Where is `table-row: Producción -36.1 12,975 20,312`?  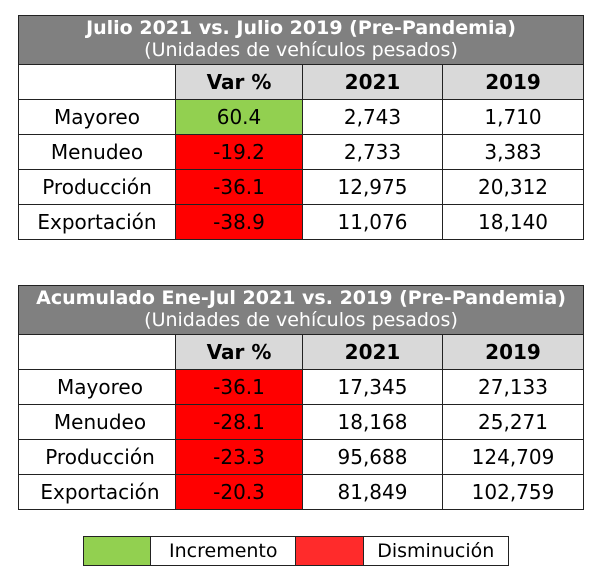
table-row: Producción -36.1 12,975 20,312 is located at coordinates (301, 186).